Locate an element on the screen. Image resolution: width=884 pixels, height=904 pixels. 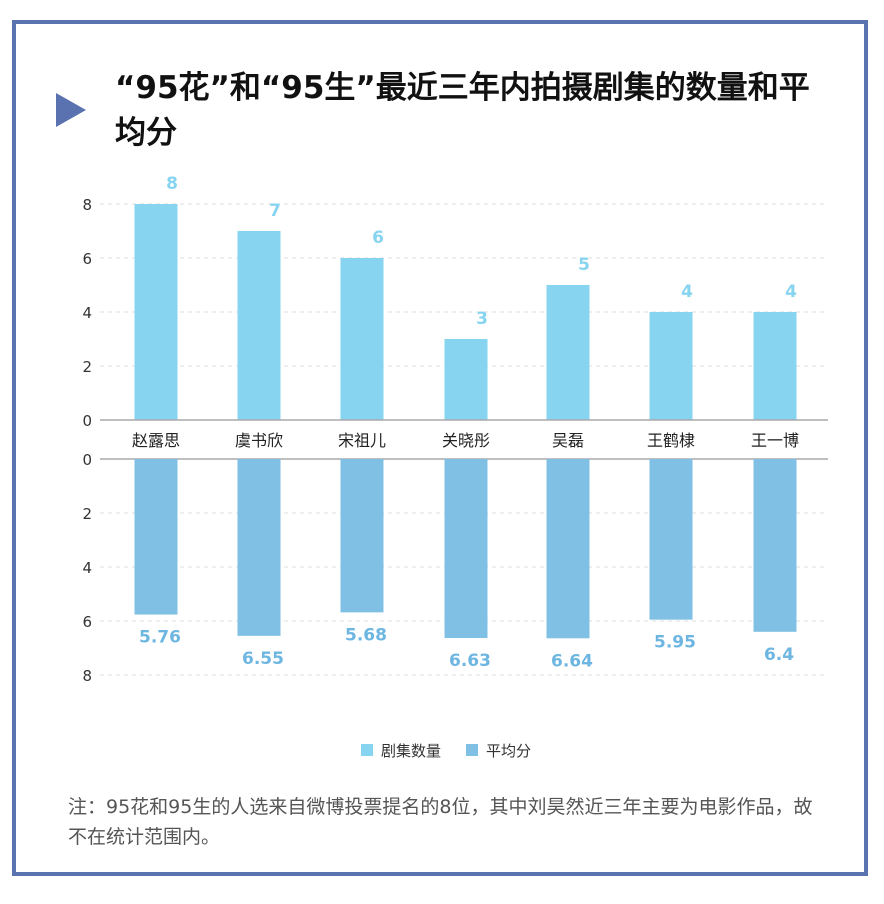
category-label: 王鹤棣 is located at coordinates (671, 440).